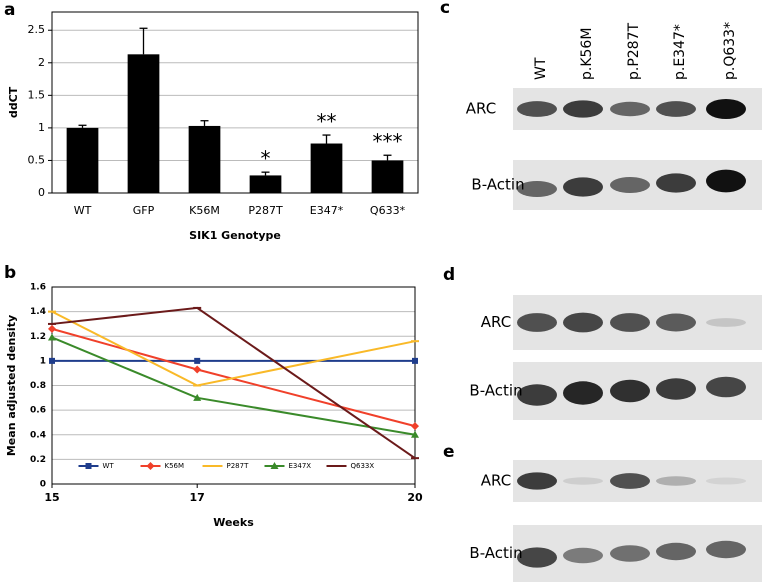  I want to click on lane-label: p.E347*, so click(680, 52).